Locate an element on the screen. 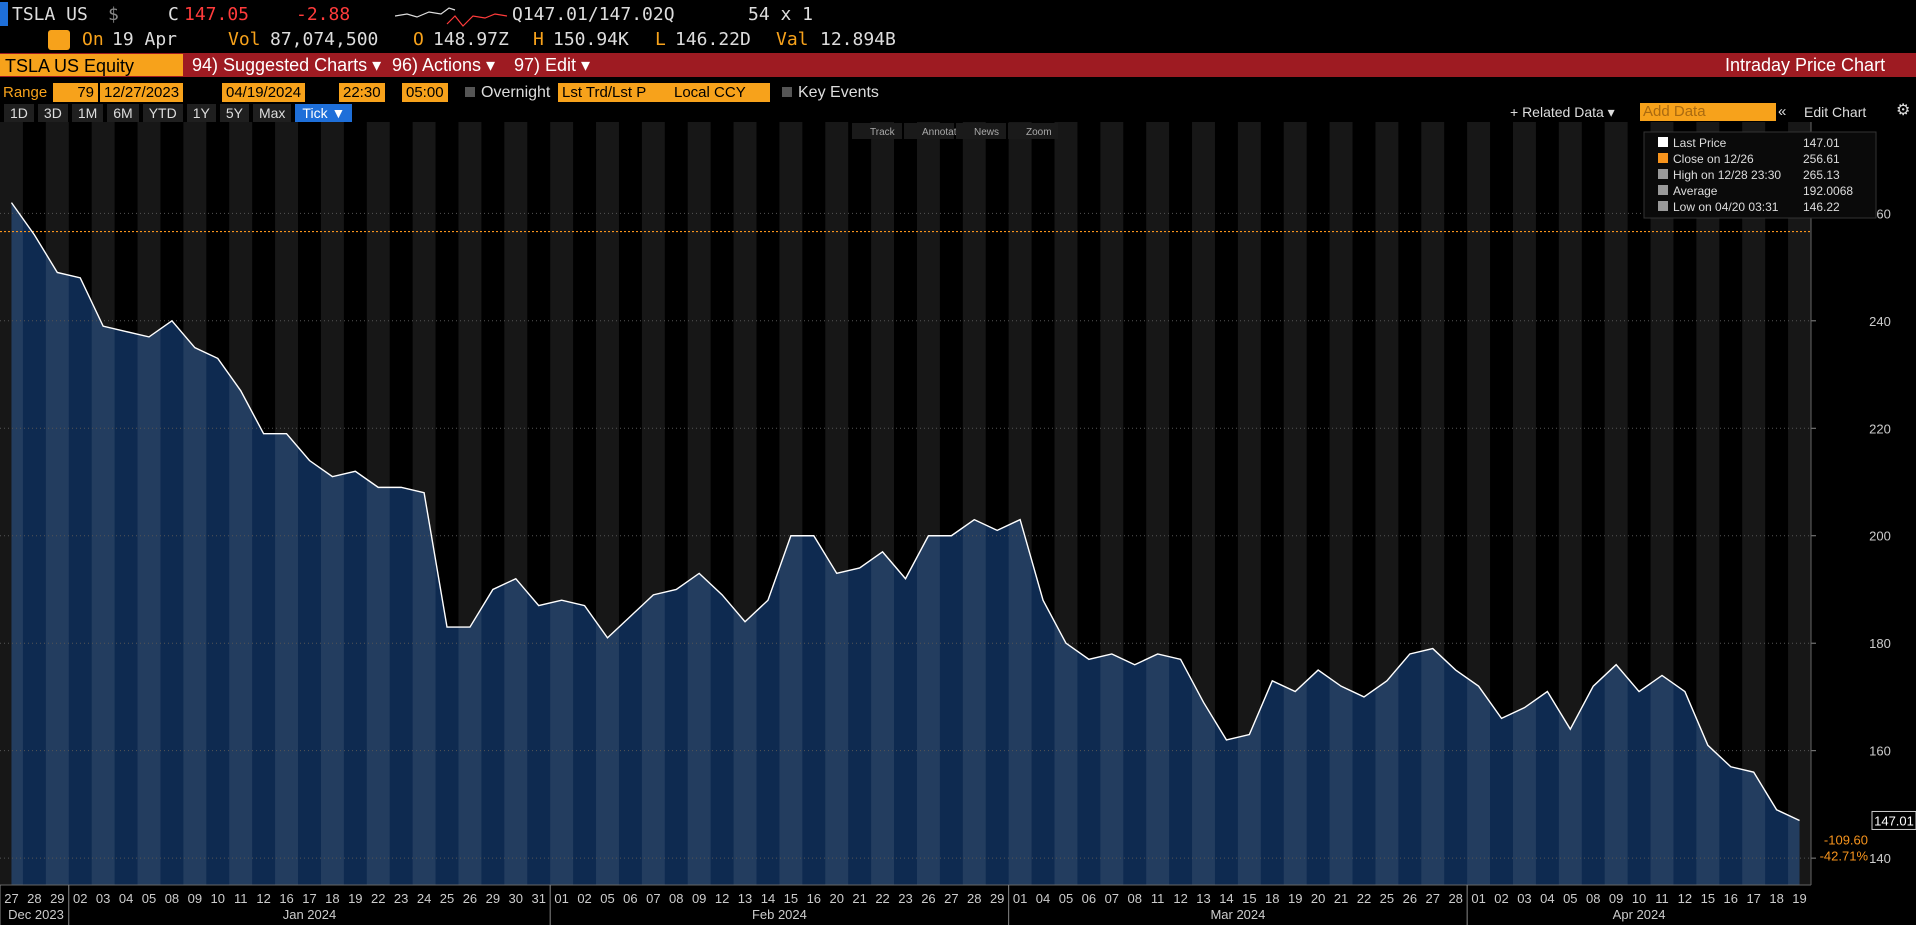  period-button: 1M is located at coordinates (87, 113).